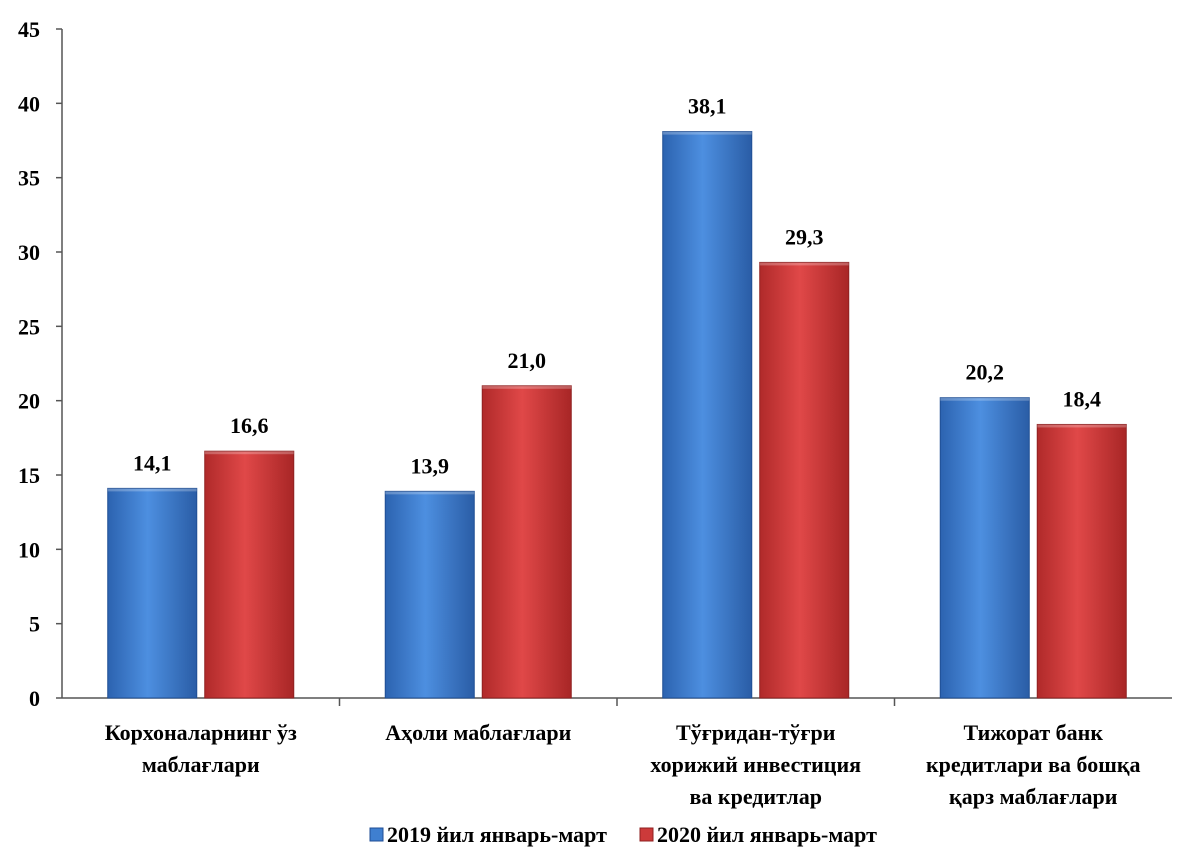 The height and width of the screenshot is (865, 1181). What do you see at coordinates (497, 834) in the screenshot?
I see `legend-label: 2019 йил январь-март` at bounding box center [497, 834].